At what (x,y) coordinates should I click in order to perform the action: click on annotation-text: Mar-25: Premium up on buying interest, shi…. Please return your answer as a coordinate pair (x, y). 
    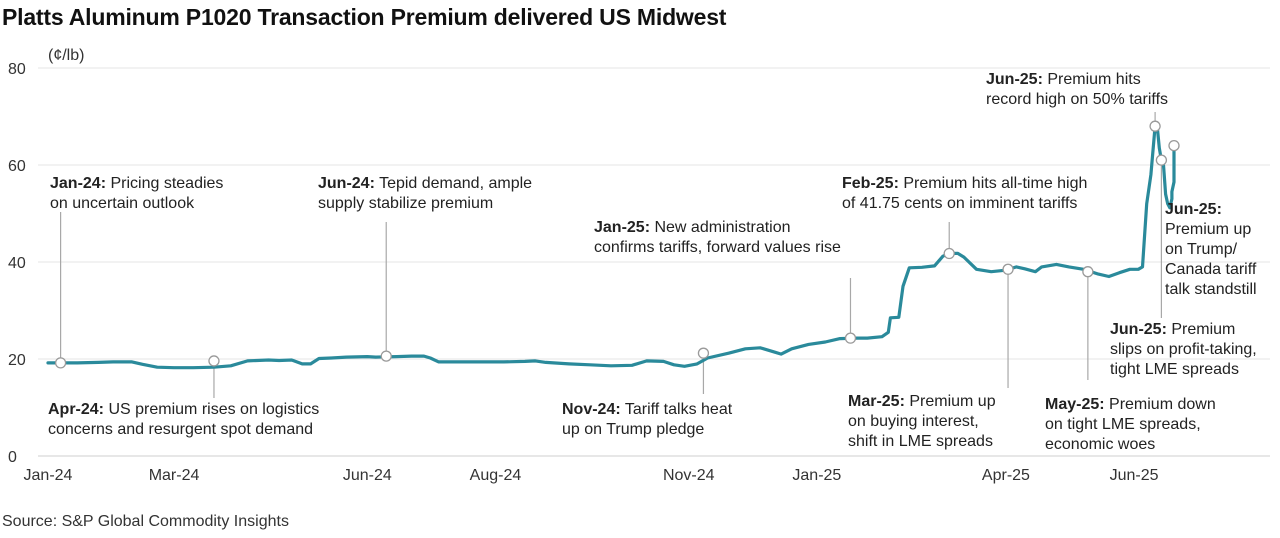
    Looking at the image, I should click on (922, 421).